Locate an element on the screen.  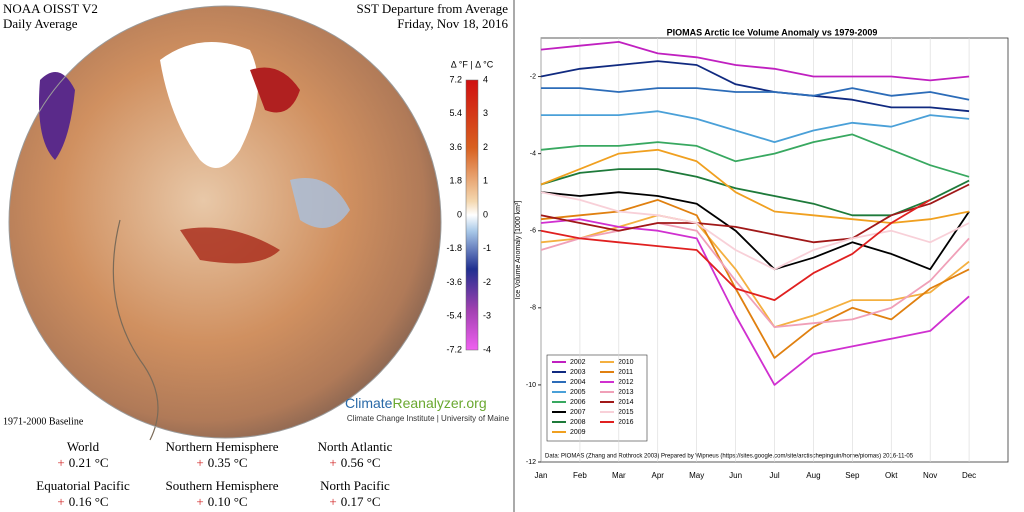
x-tick-label: Nov is located at coordinates (930, 475).